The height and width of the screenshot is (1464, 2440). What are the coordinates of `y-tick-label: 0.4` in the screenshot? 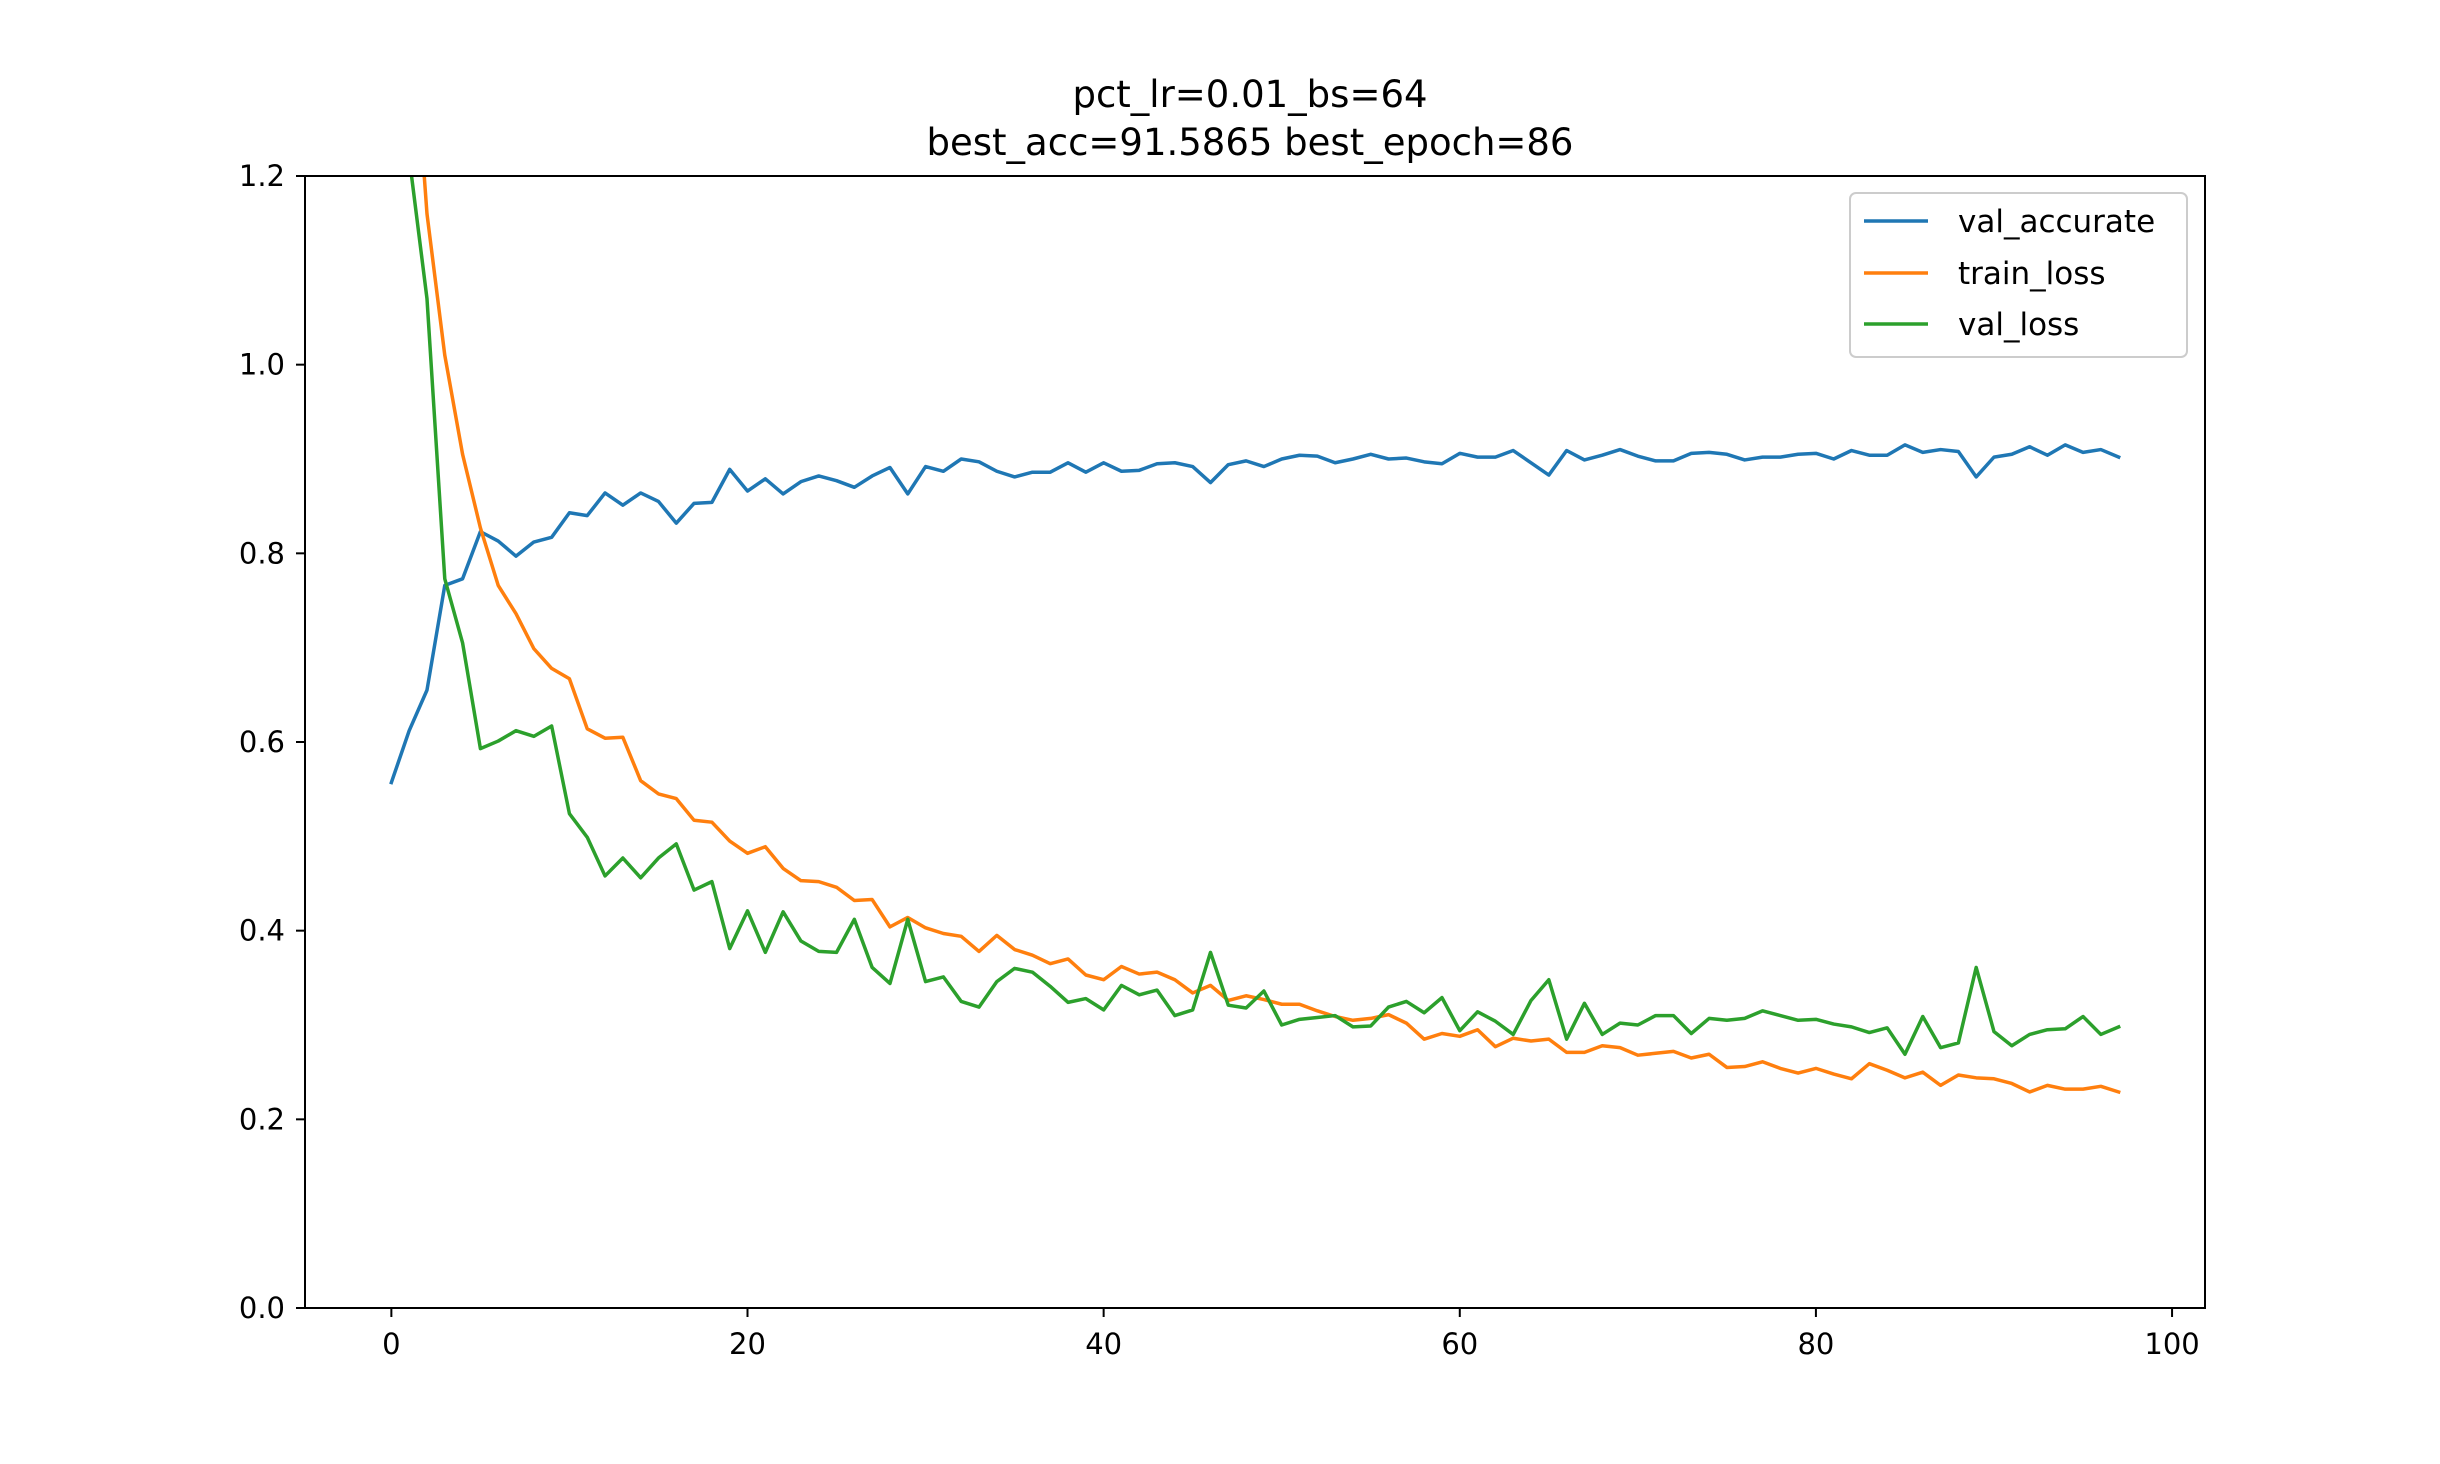 It's located at (262, 931).